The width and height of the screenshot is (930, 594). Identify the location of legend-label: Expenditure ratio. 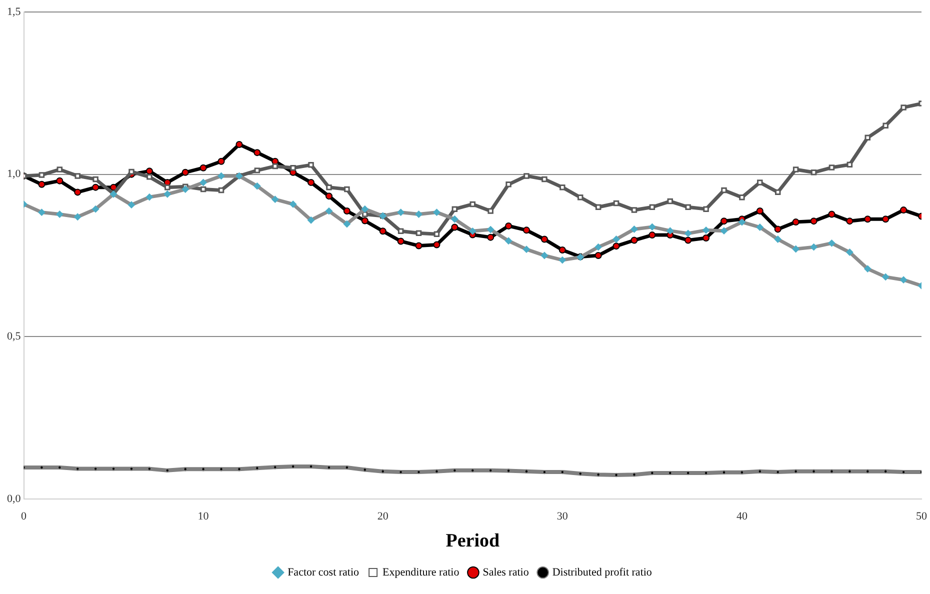
(421, 572).